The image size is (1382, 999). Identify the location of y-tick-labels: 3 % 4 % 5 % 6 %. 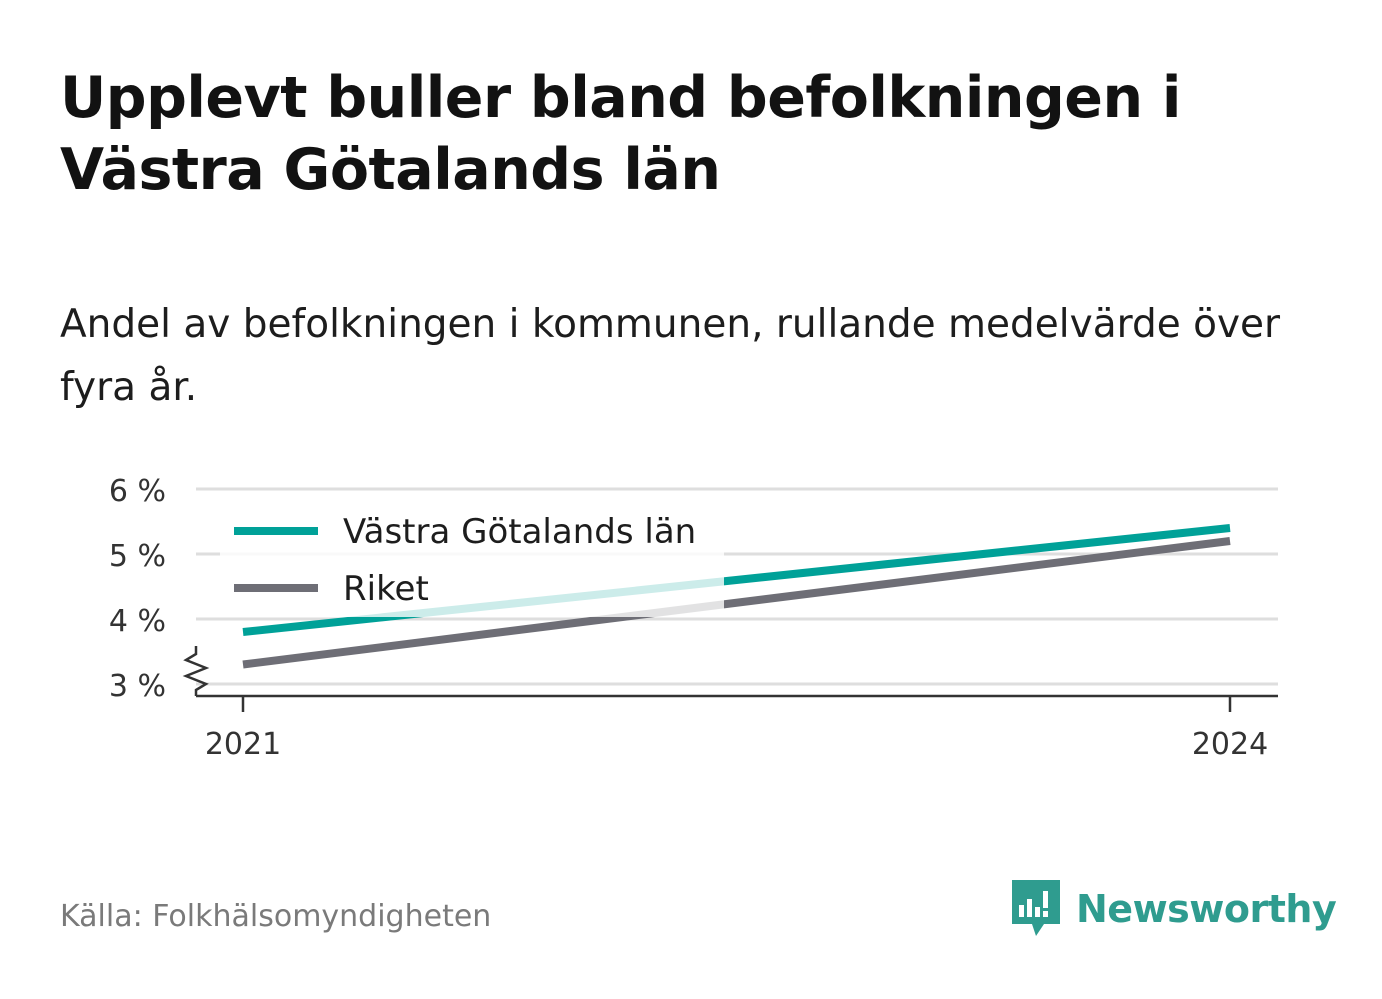
(137, 589).